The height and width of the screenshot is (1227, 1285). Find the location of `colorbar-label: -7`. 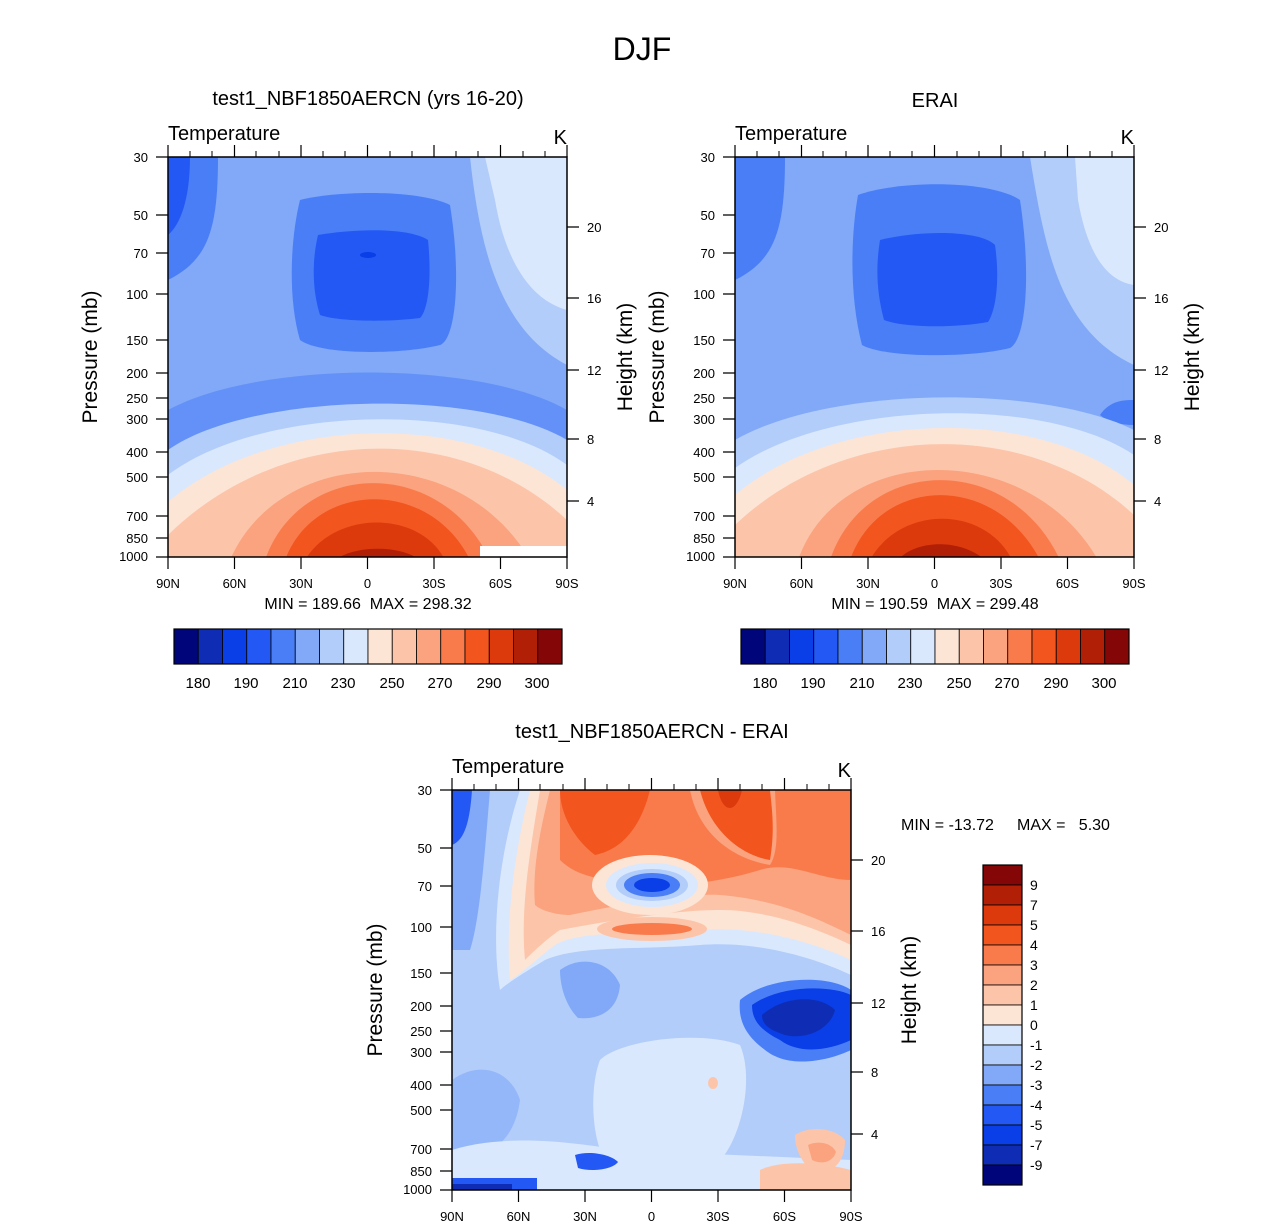

colorbar-label: -7 is located at coordinates (1036, 1145).